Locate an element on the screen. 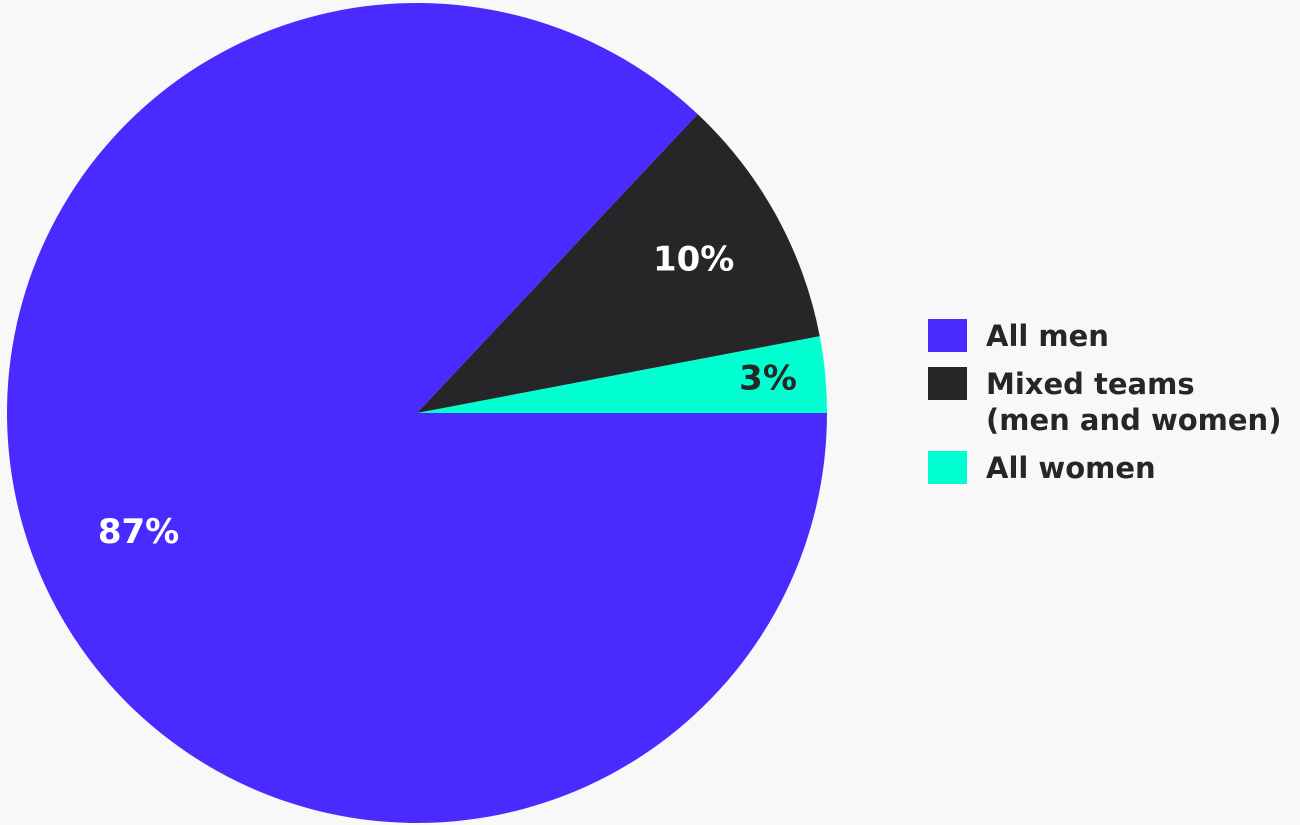 The height and width of the screenshot is (825, 1300). legend-swatch-all-men is located at coordinates (947, 335).